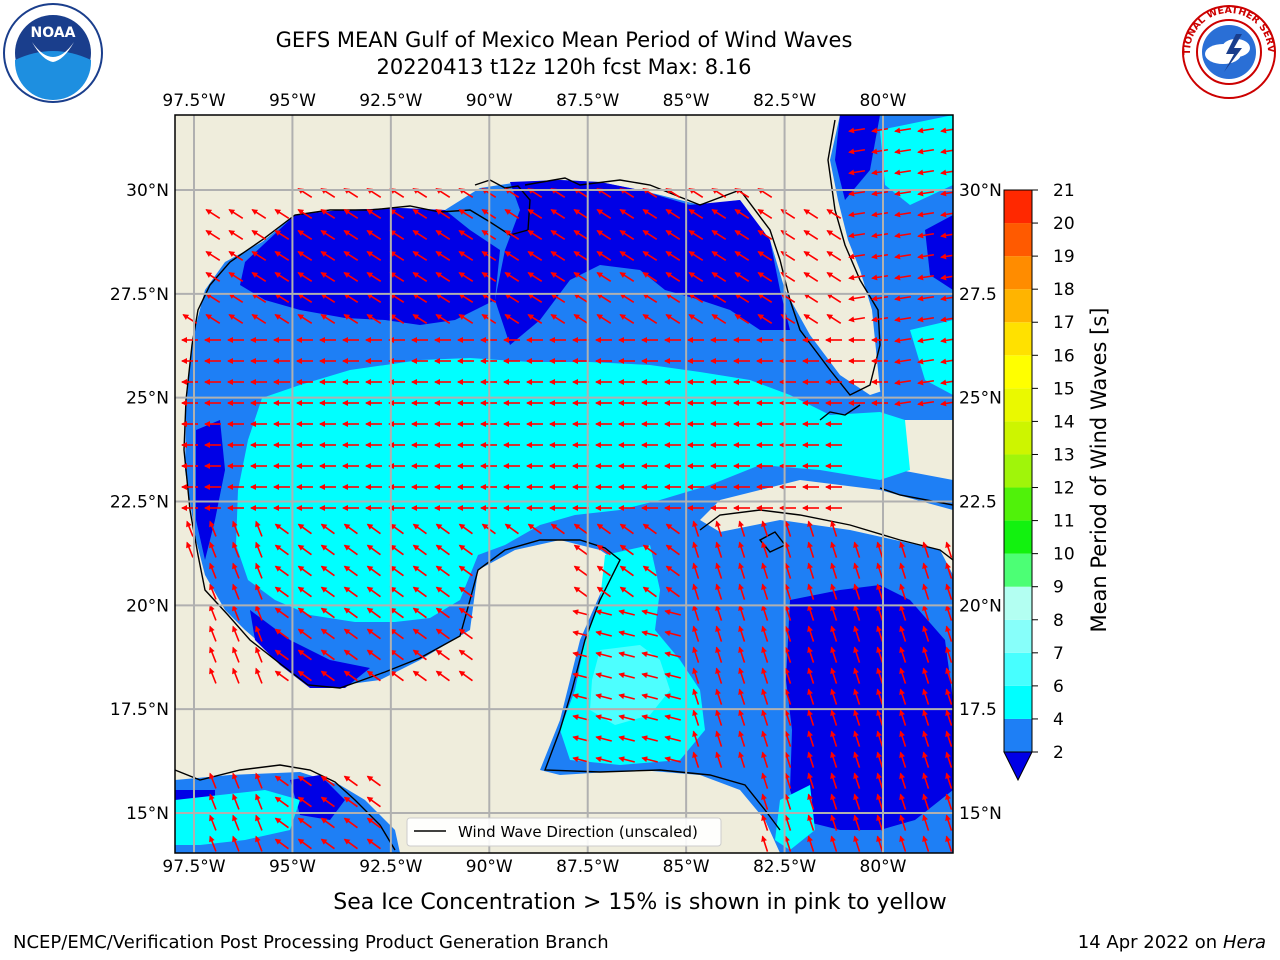 The image size is (1280, 960). What do you see at coordinates (1058, 687) in the screenshot?
I see `colorbar-tick-label: 6` at bounding box center [1058, 687].